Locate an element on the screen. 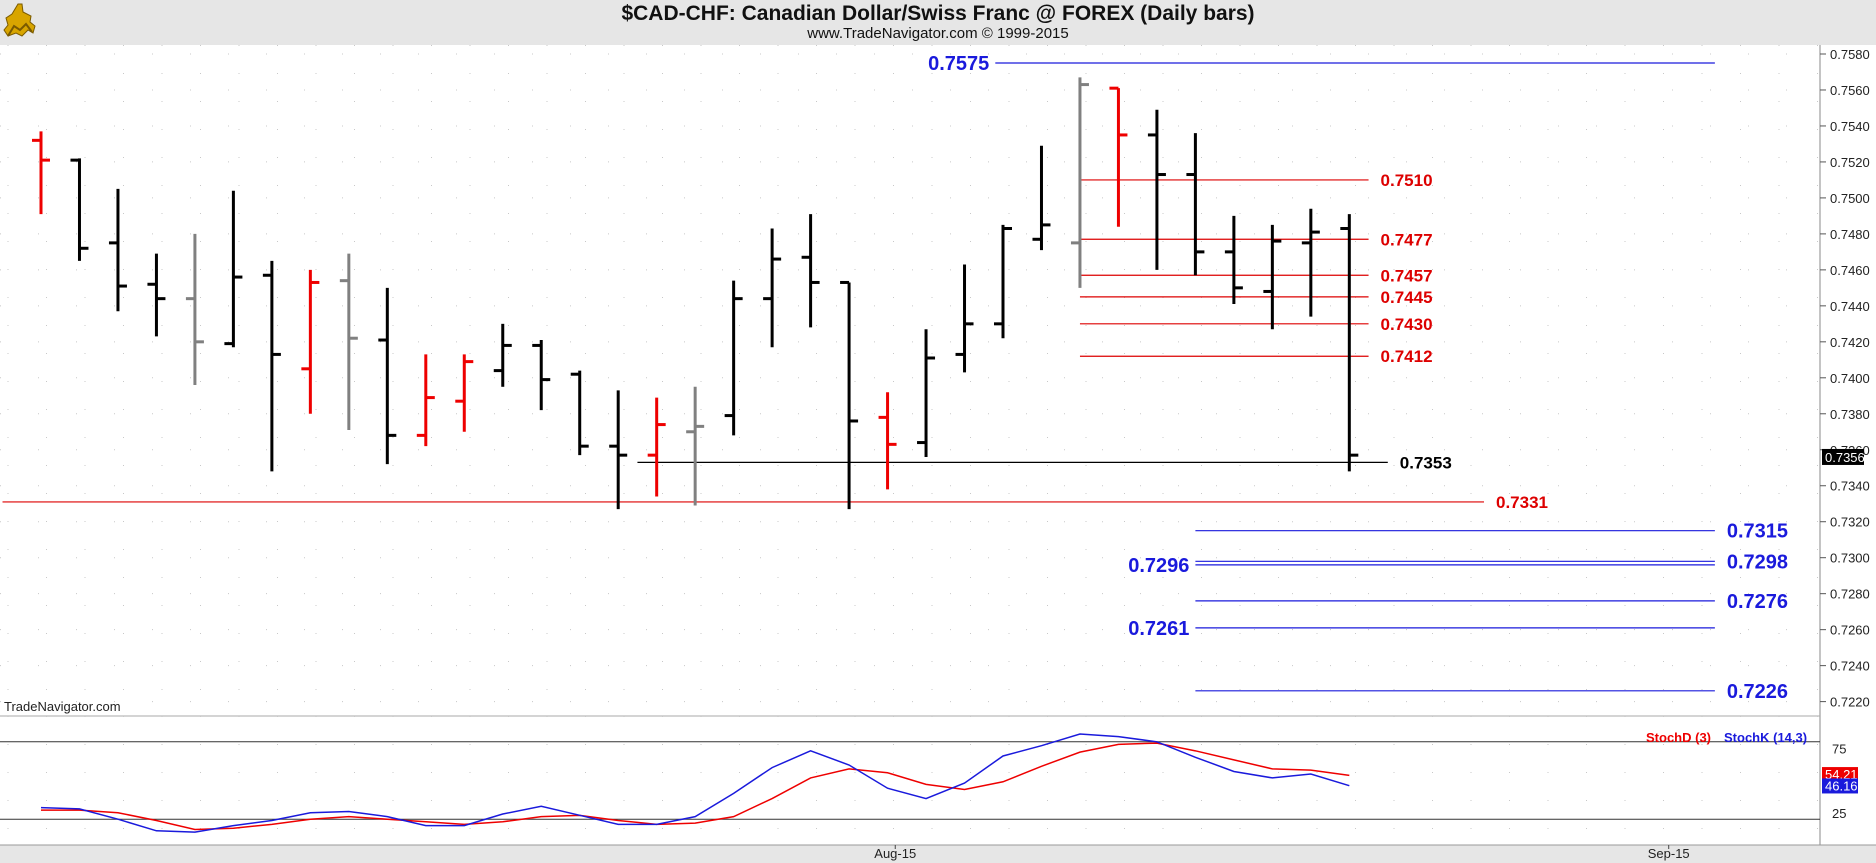 Image resolution: width=1876 pixels, height=863 pixels. watermark-text: TradeNavigator.com is located at coordinates (62, 706).